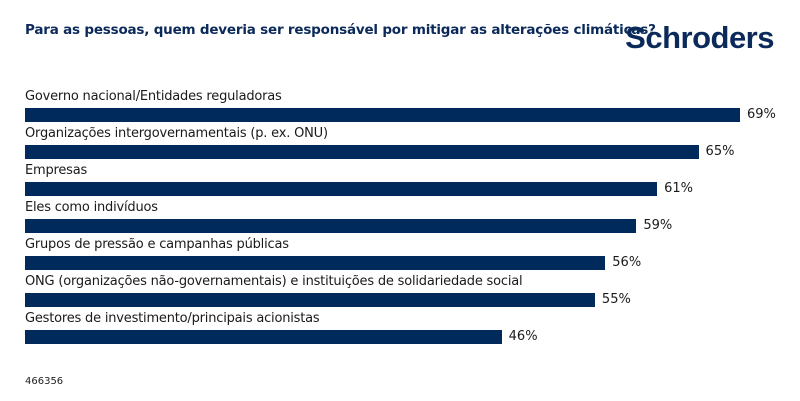 This screenshot has width=800, height=401. Describe the element at coordinates (44, 381) in the screenshot. I see `footer-code: 466356` at that location.